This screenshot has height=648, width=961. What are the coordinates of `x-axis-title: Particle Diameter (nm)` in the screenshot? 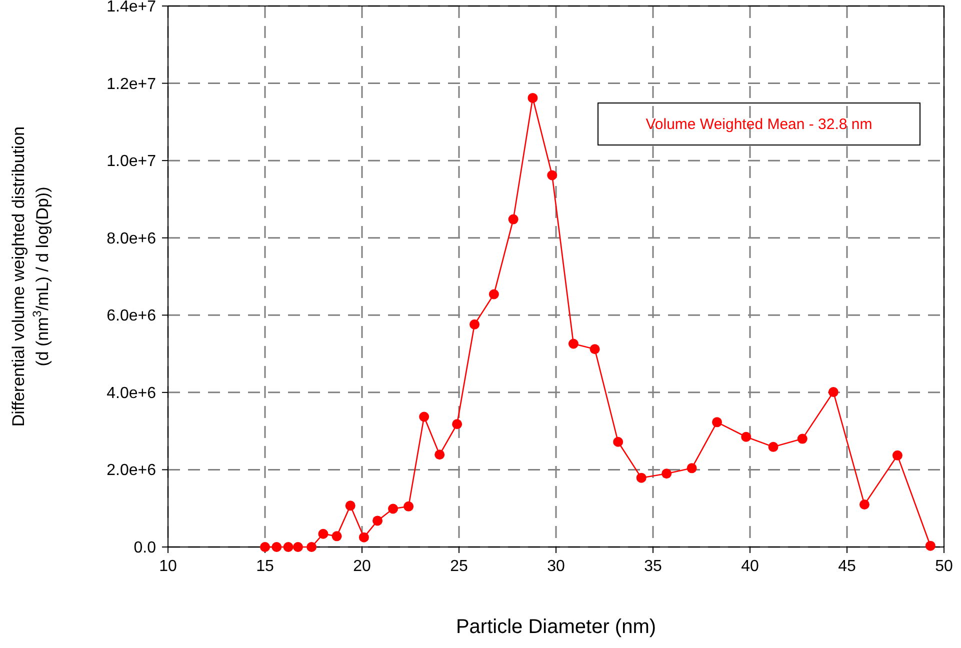 It's located at (556, 627).